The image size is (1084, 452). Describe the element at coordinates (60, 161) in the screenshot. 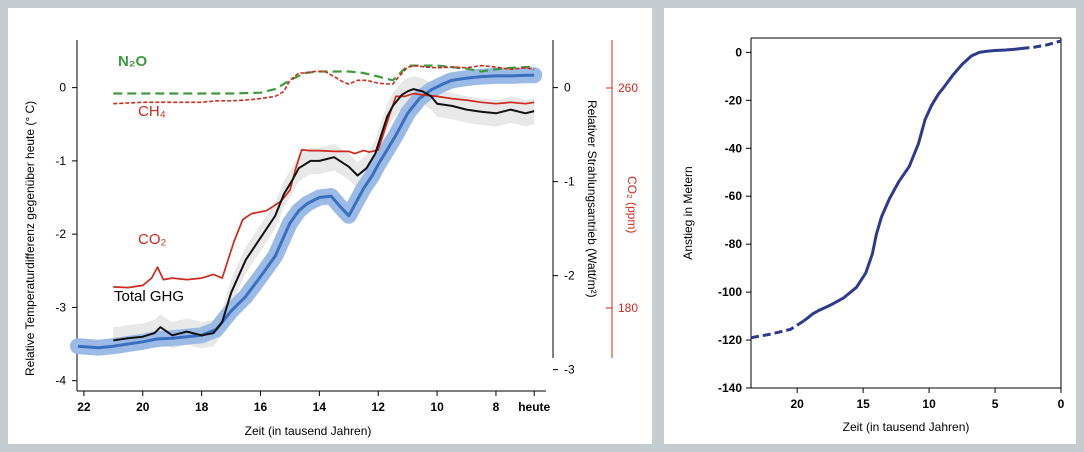

I see `y-tick-label: -1` at that location.